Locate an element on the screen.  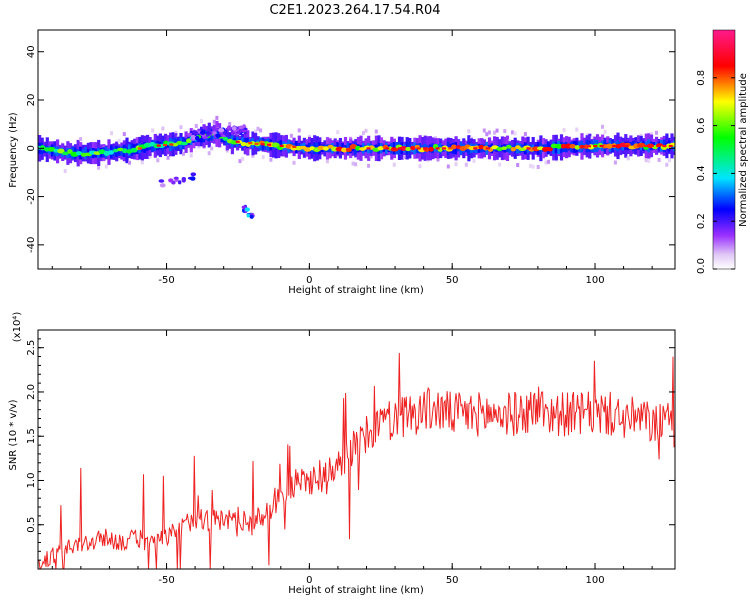
y-tick-label: 1.0 is located at coordinates (31, 481).